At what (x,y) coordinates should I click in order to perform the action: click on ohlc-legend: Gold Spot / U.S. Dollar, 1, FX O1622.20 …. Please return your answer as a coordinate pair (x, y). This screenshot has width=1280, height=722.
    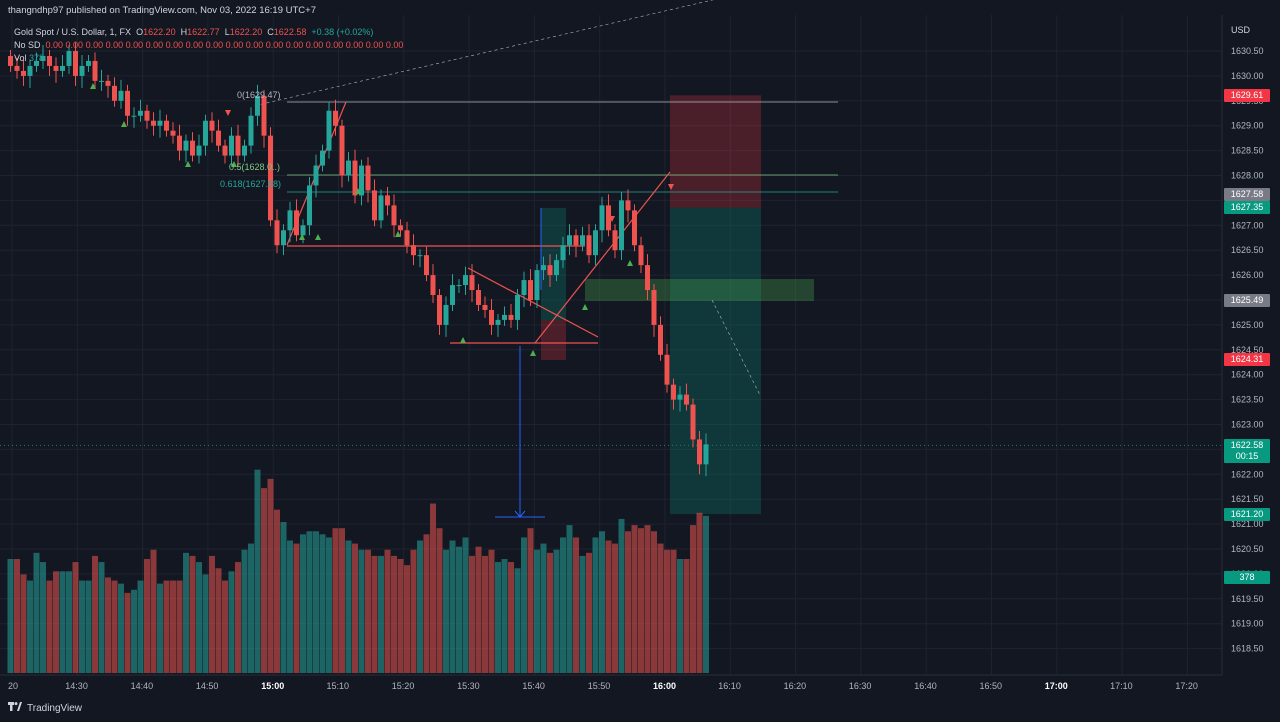
    Looking at the image, I should click on (193, 32).